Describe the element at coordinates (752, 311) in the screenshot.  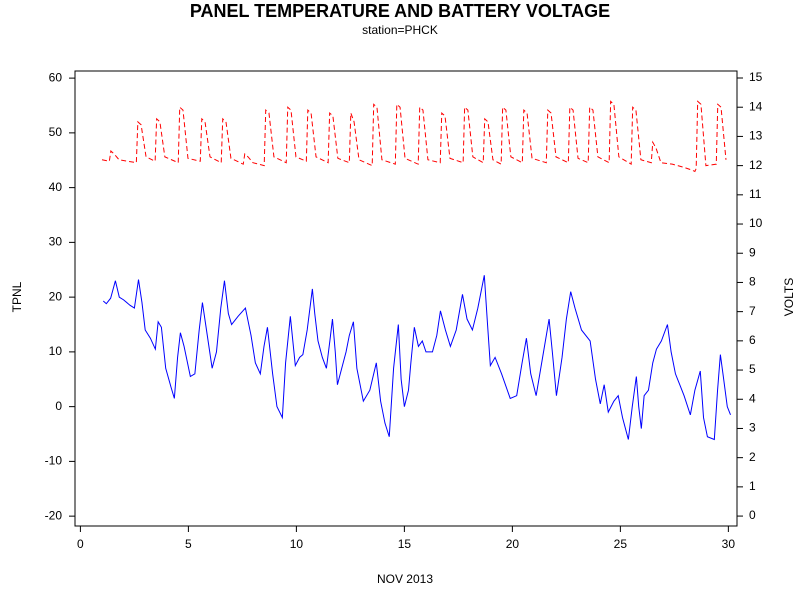
I see `y2-tick-label: 7` at that location.